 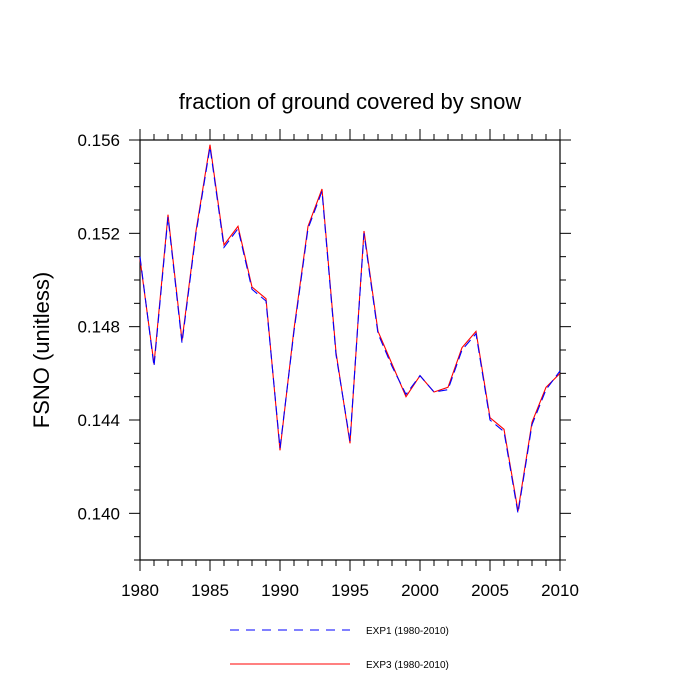 I want to click on y-tick-label: 0.152, so click(x=98, y=233).